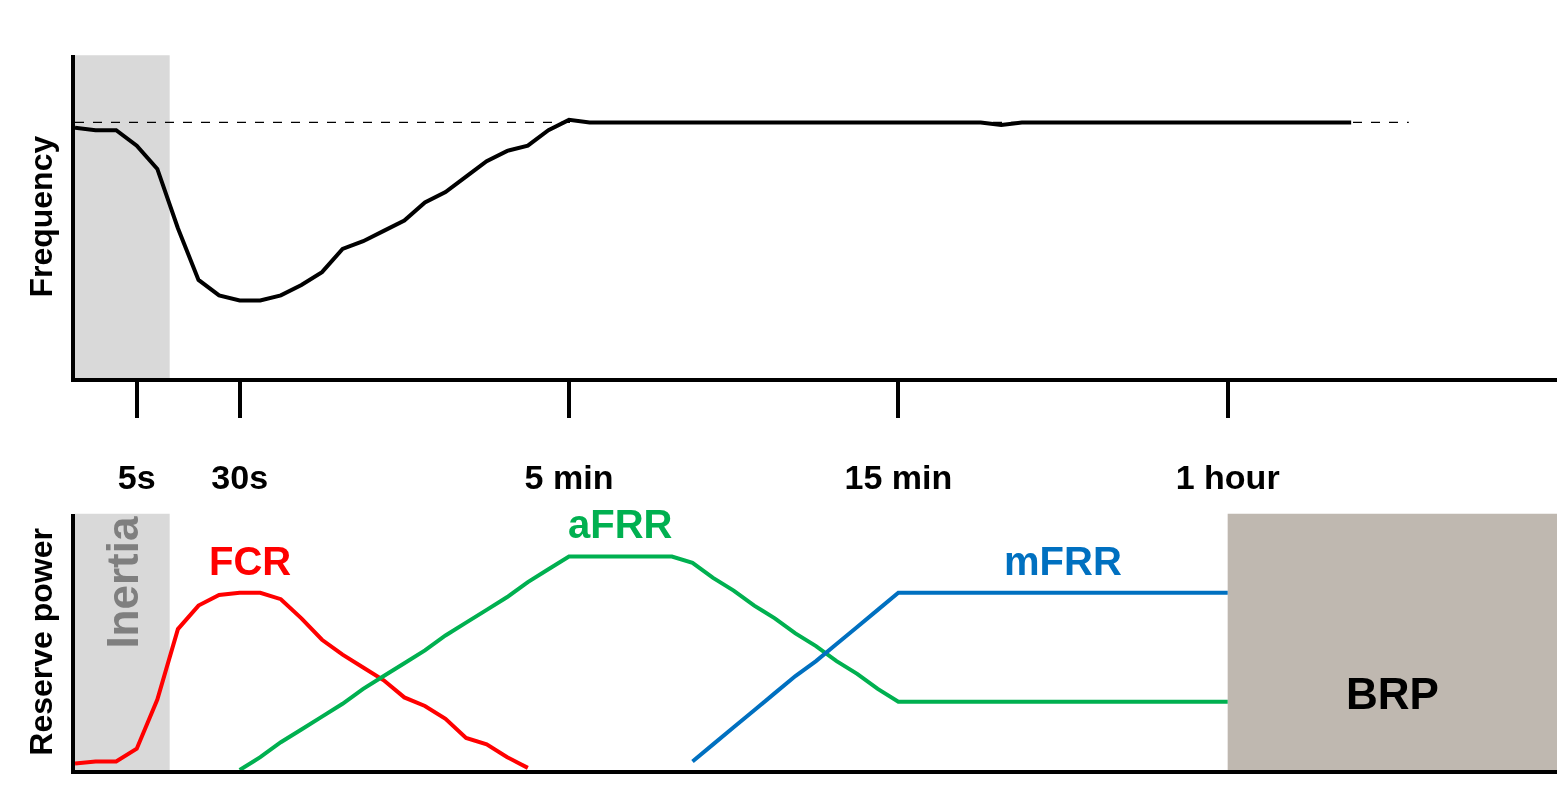  What do you see at coordinates (250, 561) in the screenshot?
I see `series-label: FCR` at bounding box center [250, 561].